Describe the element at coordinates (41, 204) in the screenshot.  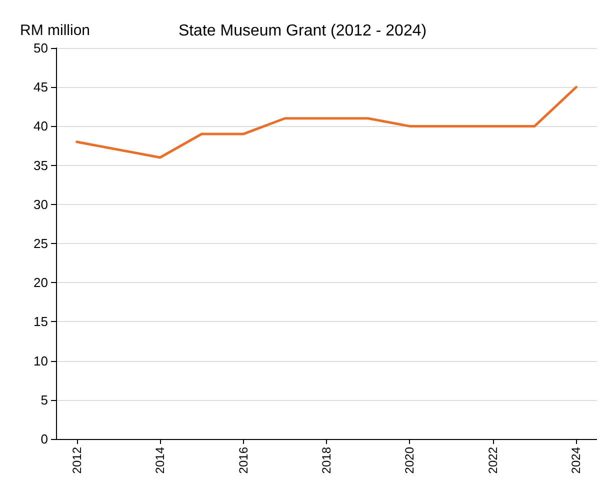
I see `y-tick-label: 30` at that location.